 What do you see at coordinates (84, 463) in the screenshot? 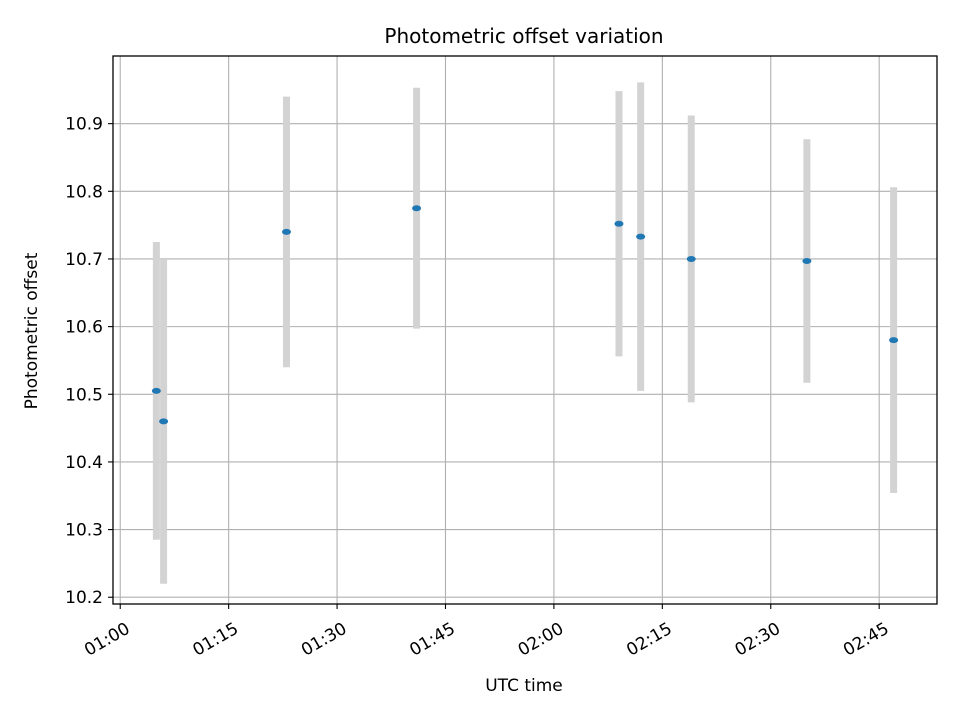
I see `y-tick-label: 10.4` at bounding box center [84, 463].